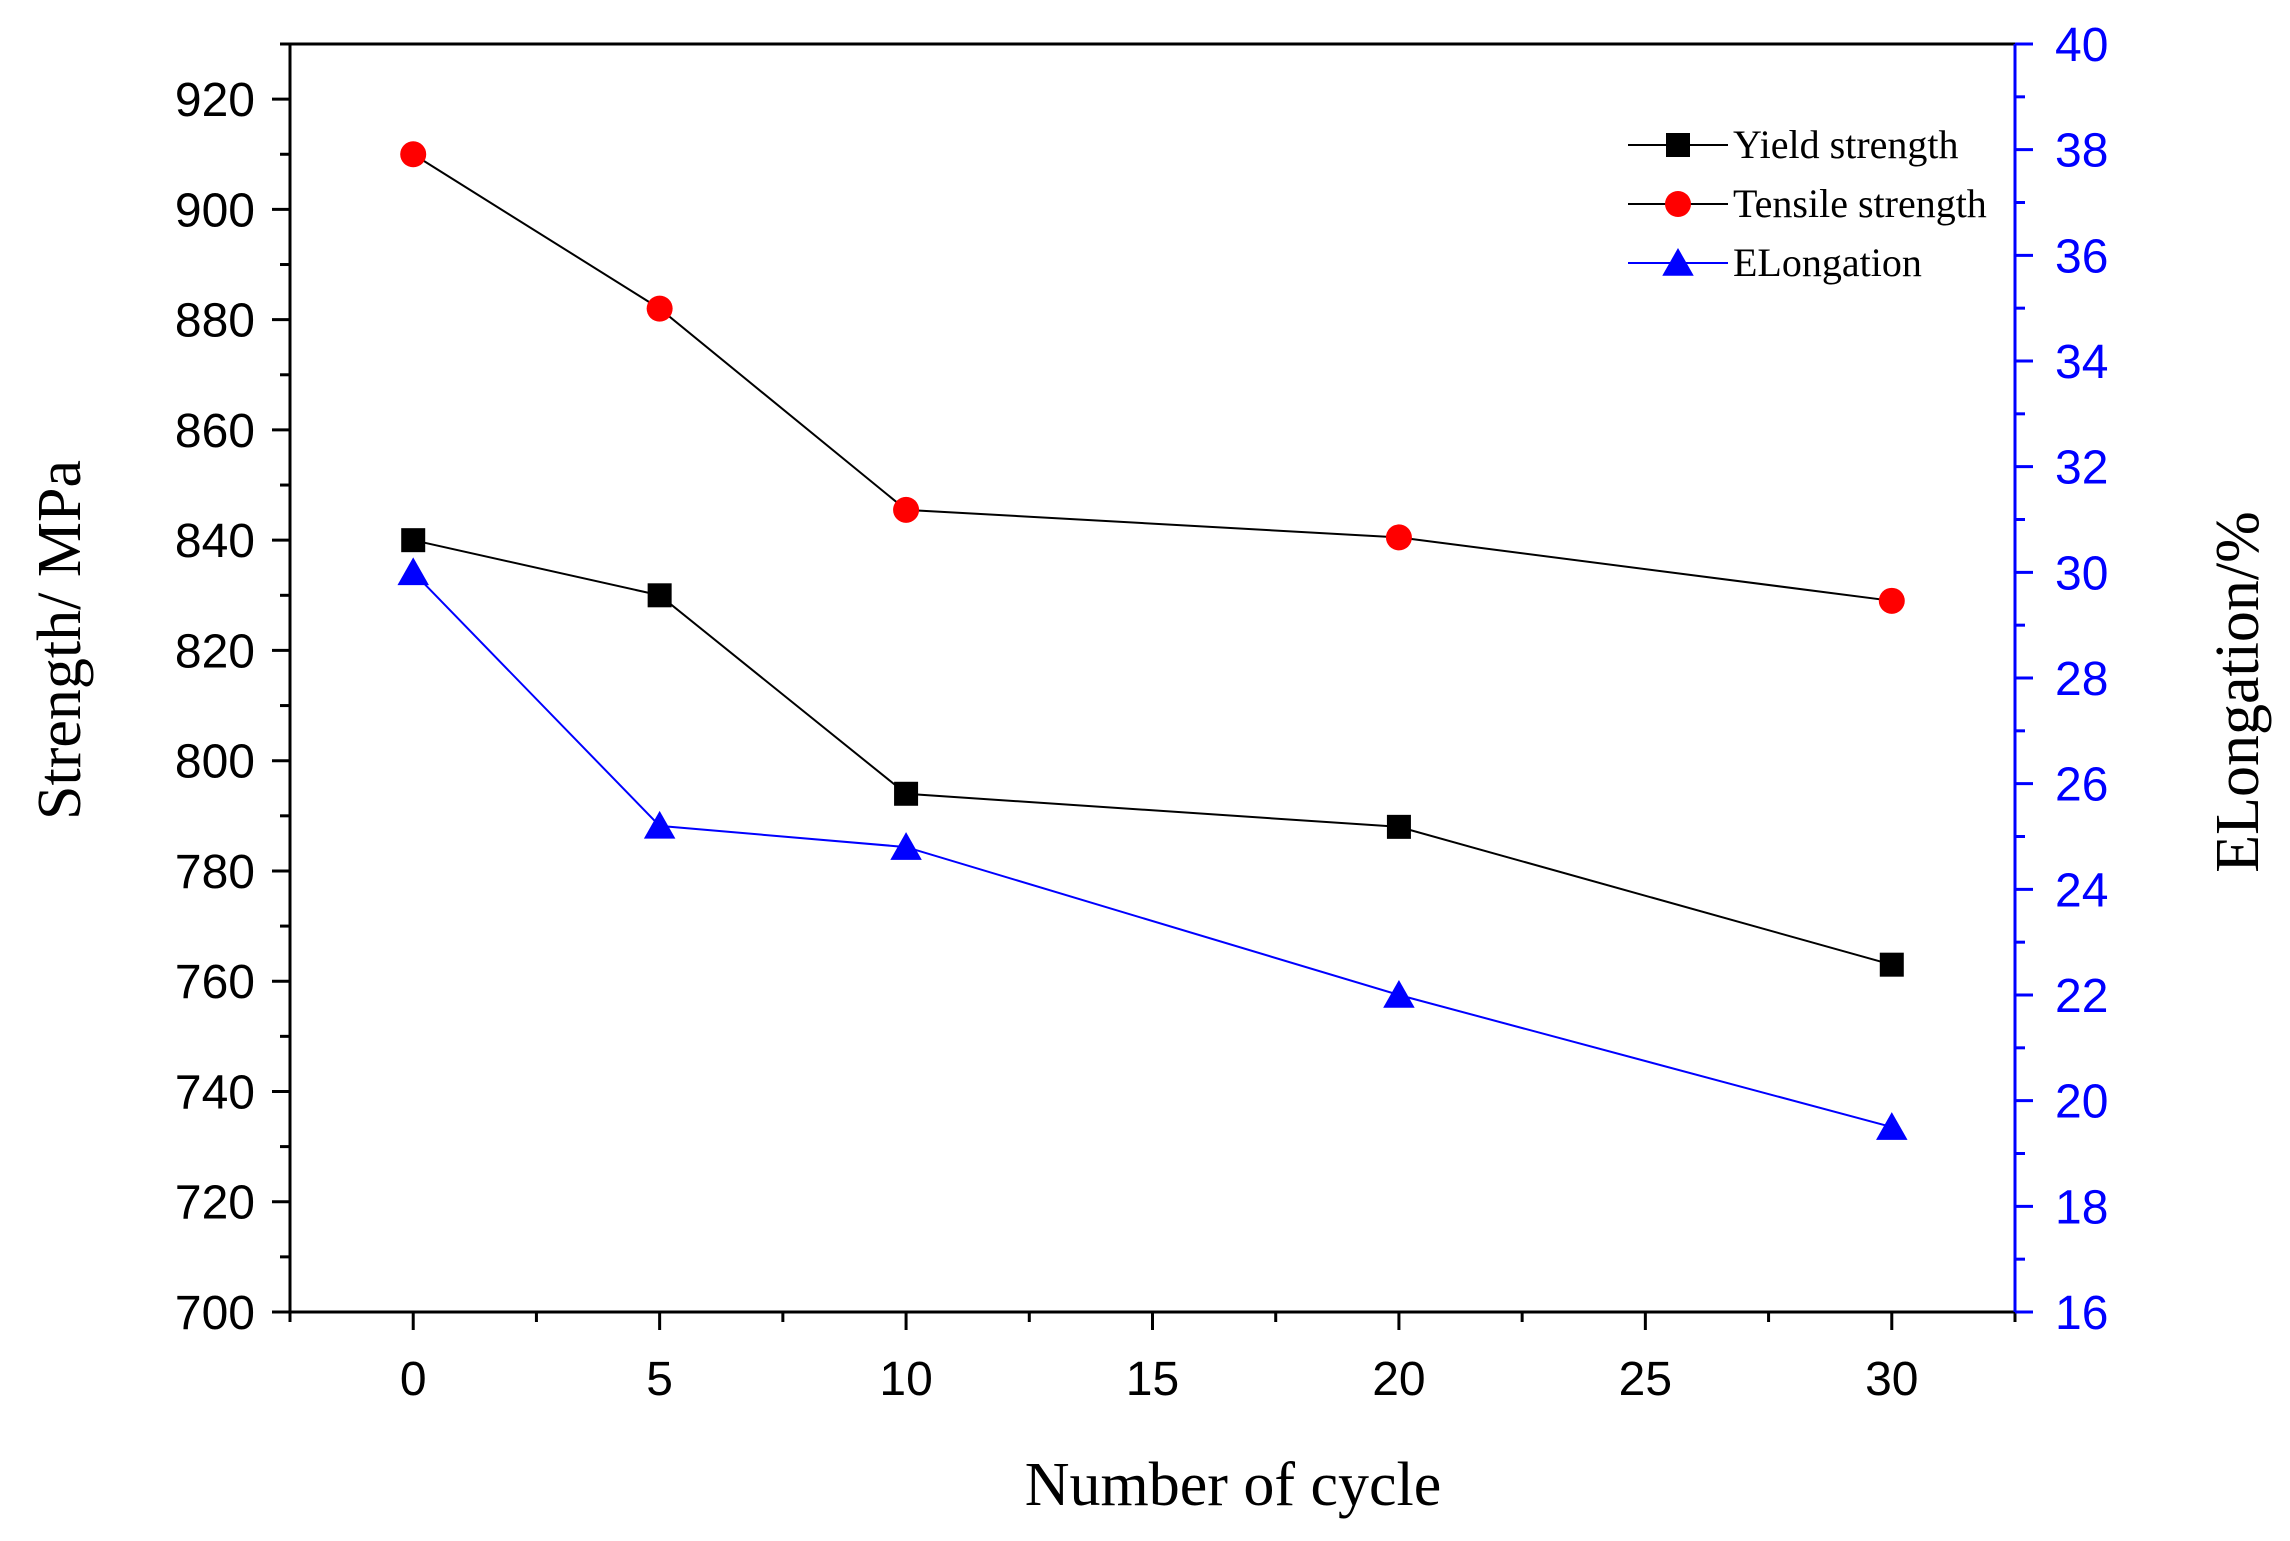 The image size is (2290, 1541). Describe the element at coordinates (60, 640) in the screenshot. I see `y-axis-title: Strength/ MPa` at that location.